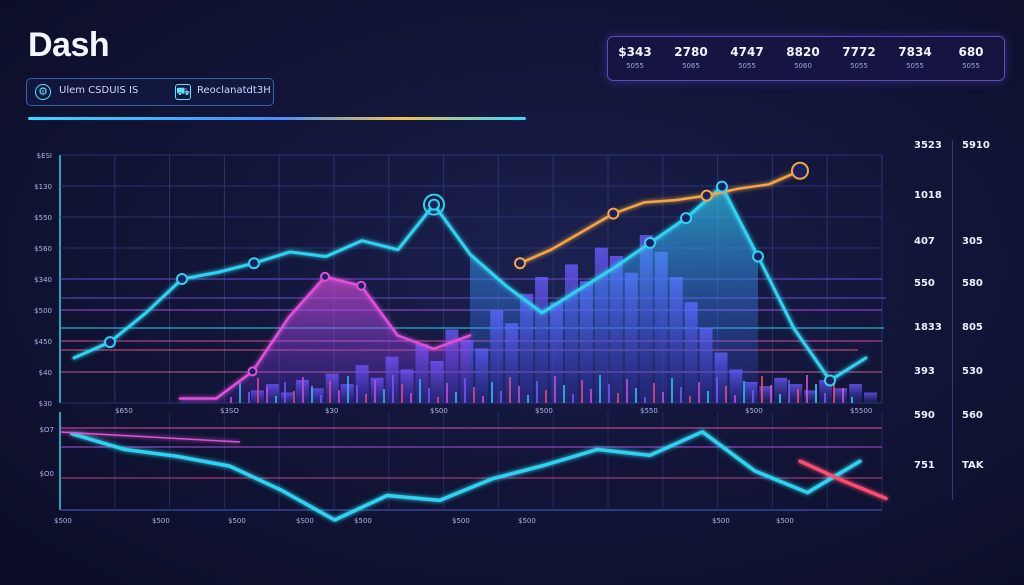  Describe the element at coordinates (43, 280) in the screenshot. I see `y-tick-label: $340` at that location.